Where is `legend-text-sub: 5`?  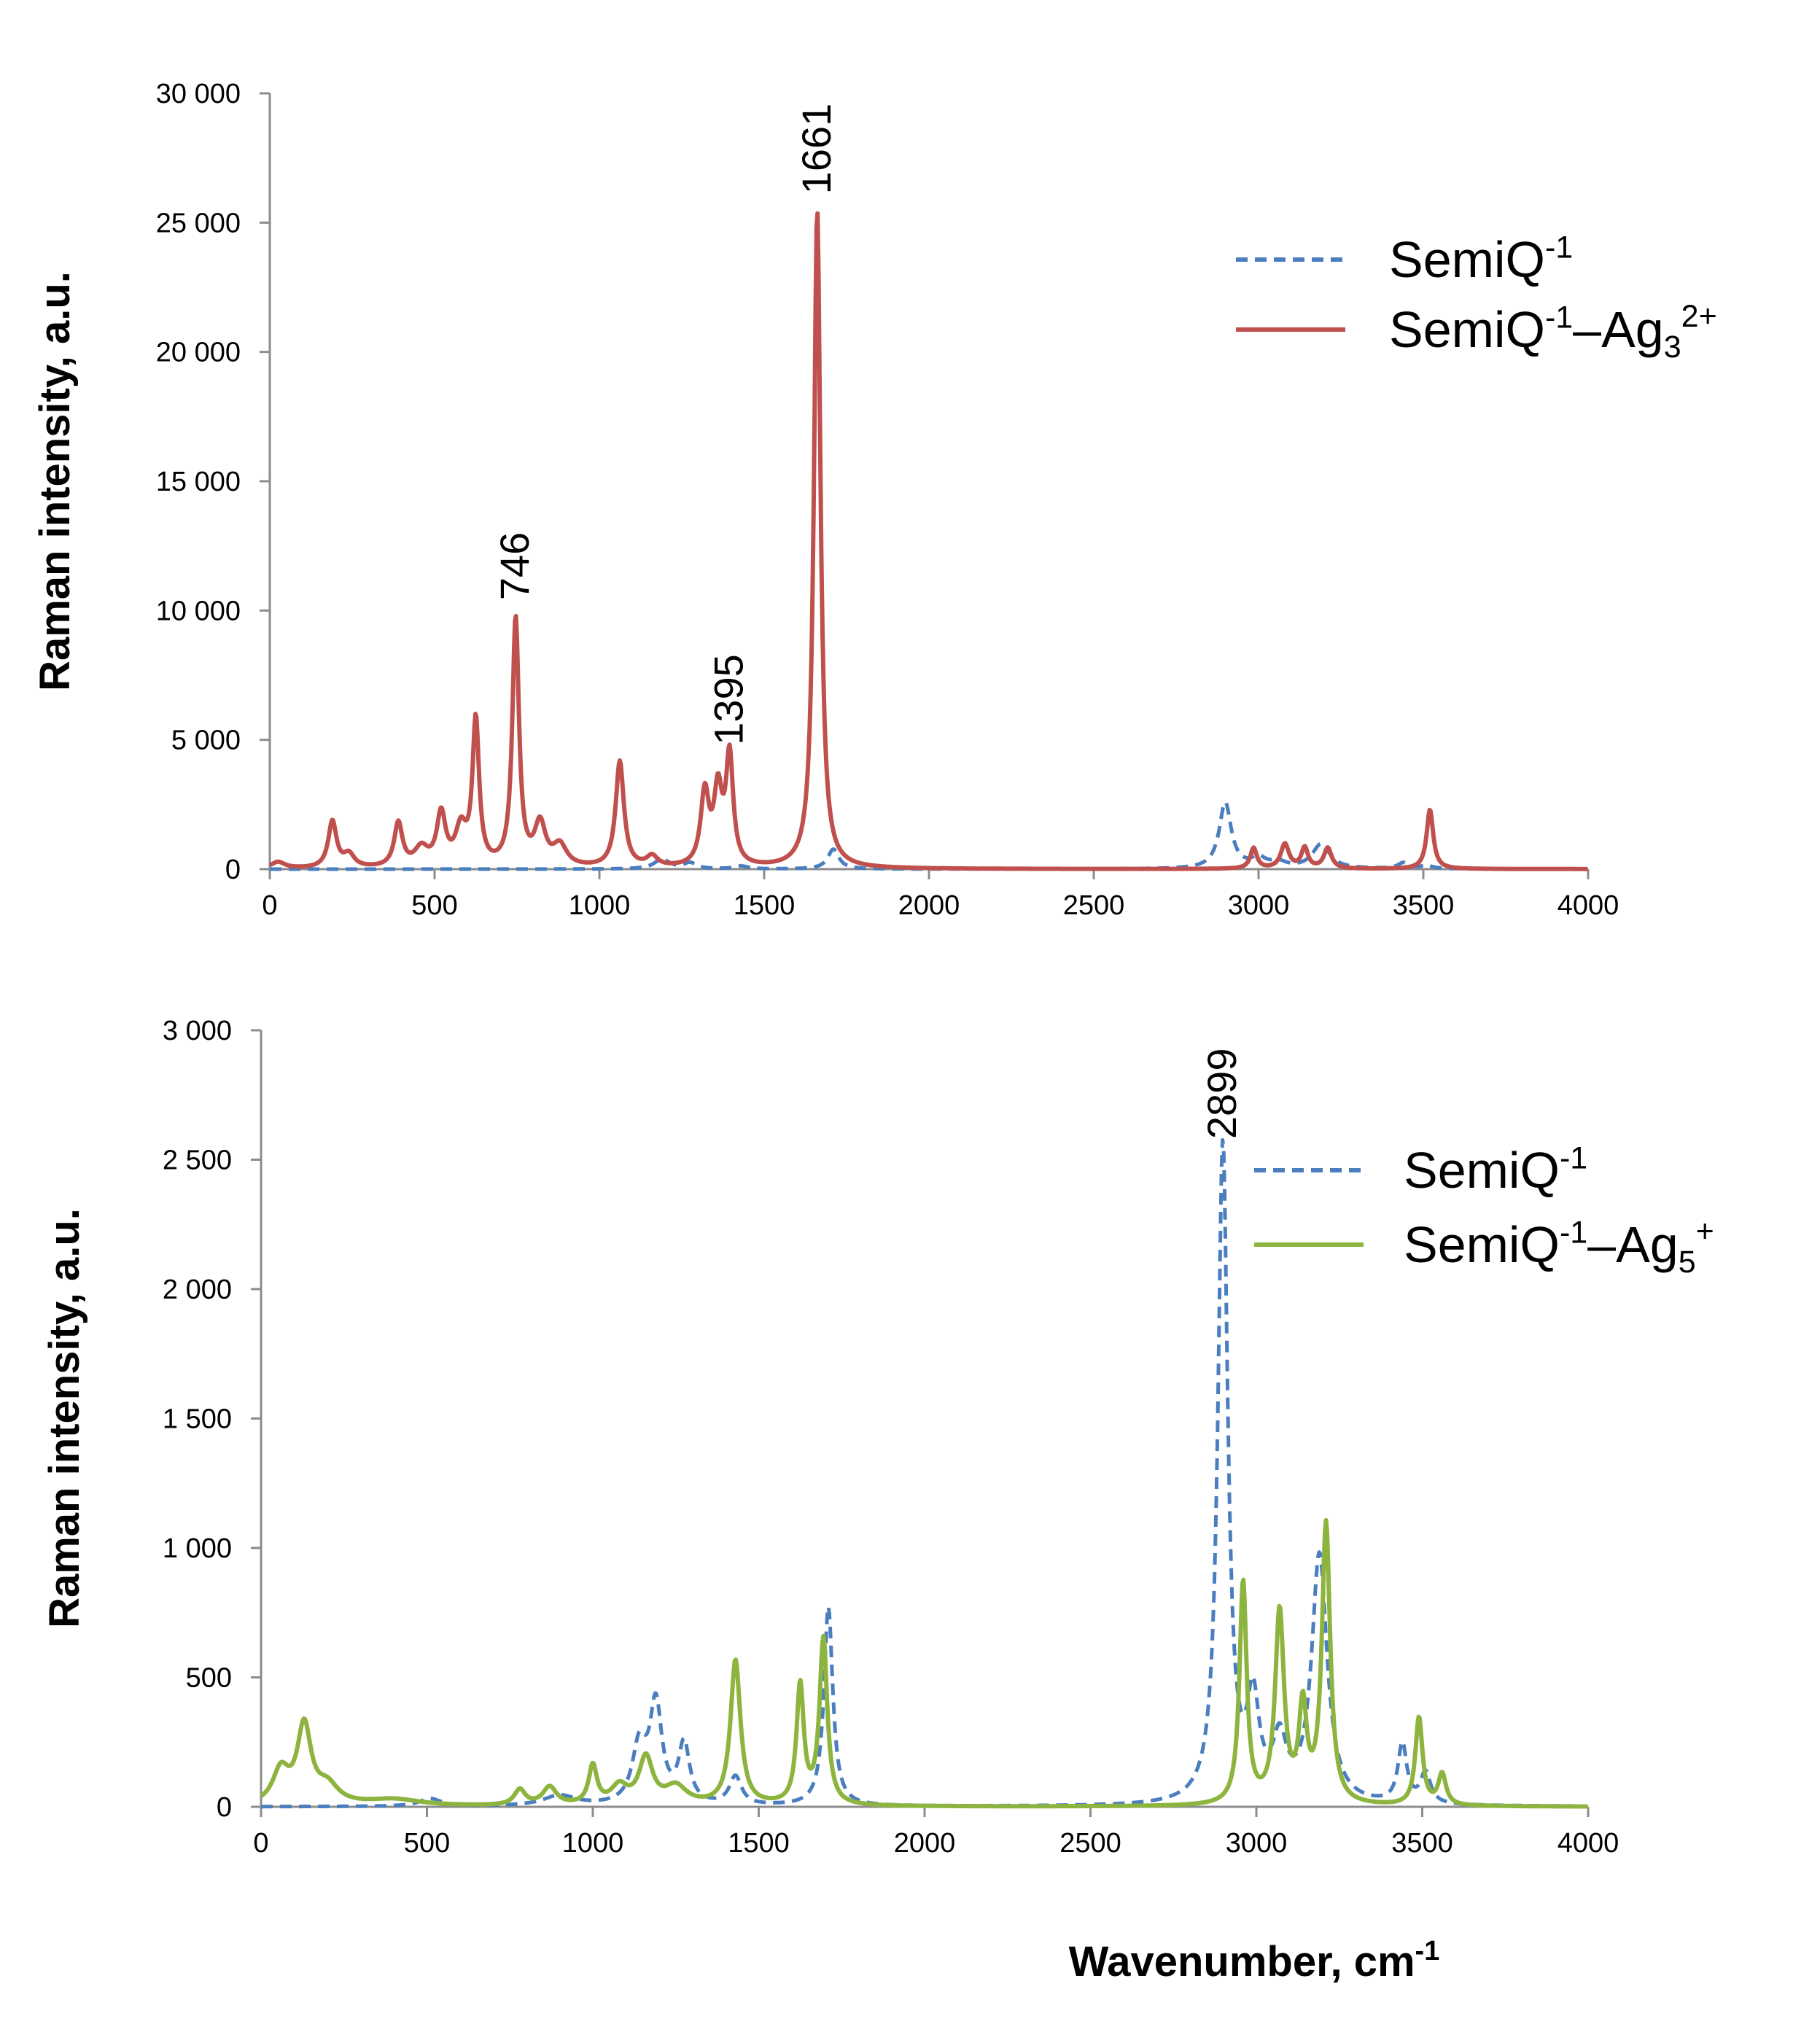
legend-text-sub: 5 is located at coordinates (1687, 1262).